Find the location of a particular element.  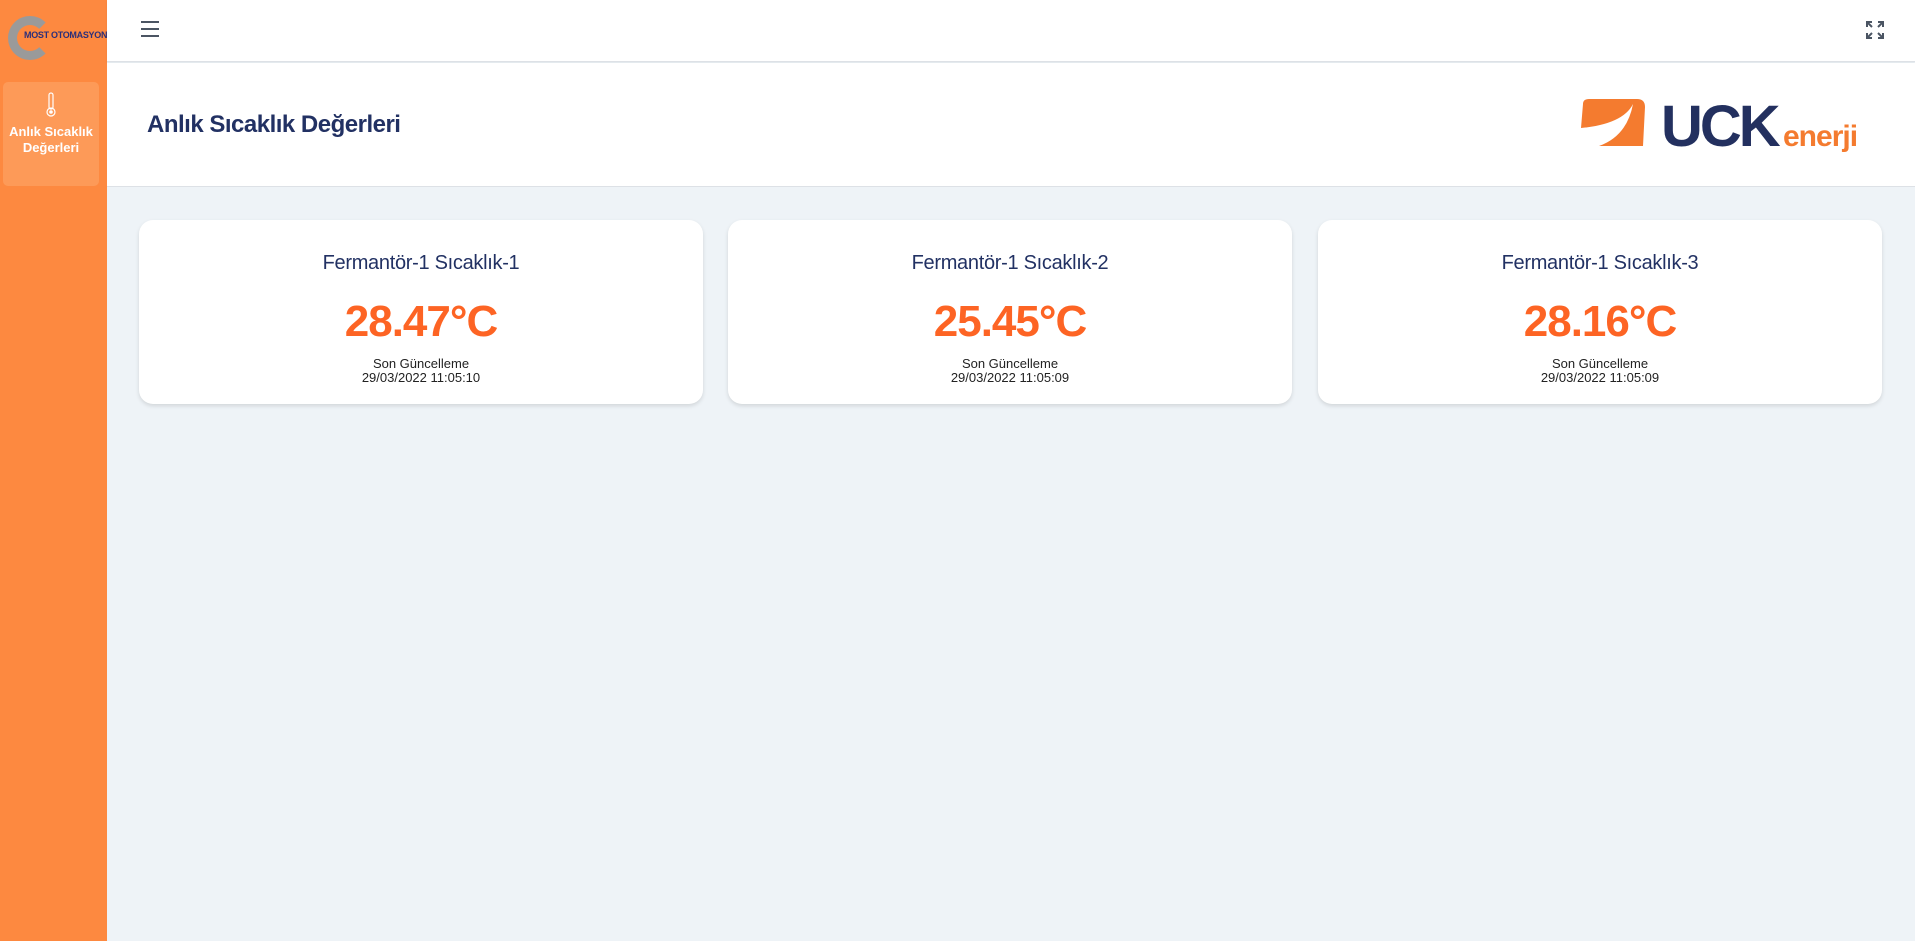

temperature-value: 28.47°C is located at coordinates (421, 321).